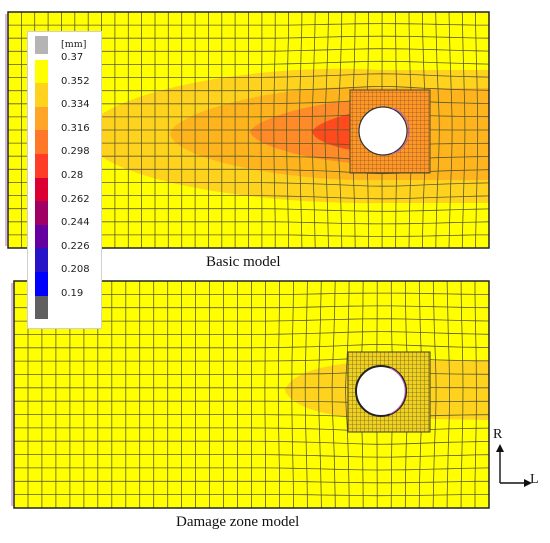  Describe the element at coordinates (238, 522) in the screenshot. I see `caption-damage-zone-model: Damage zone model` at that location.